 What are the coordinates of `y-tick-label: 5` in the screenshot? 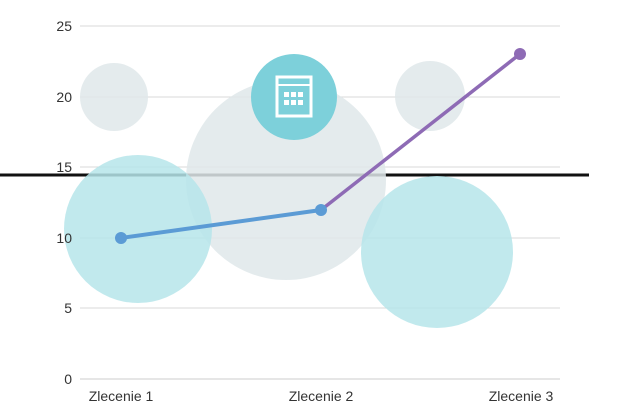 It's located at (68, 308).